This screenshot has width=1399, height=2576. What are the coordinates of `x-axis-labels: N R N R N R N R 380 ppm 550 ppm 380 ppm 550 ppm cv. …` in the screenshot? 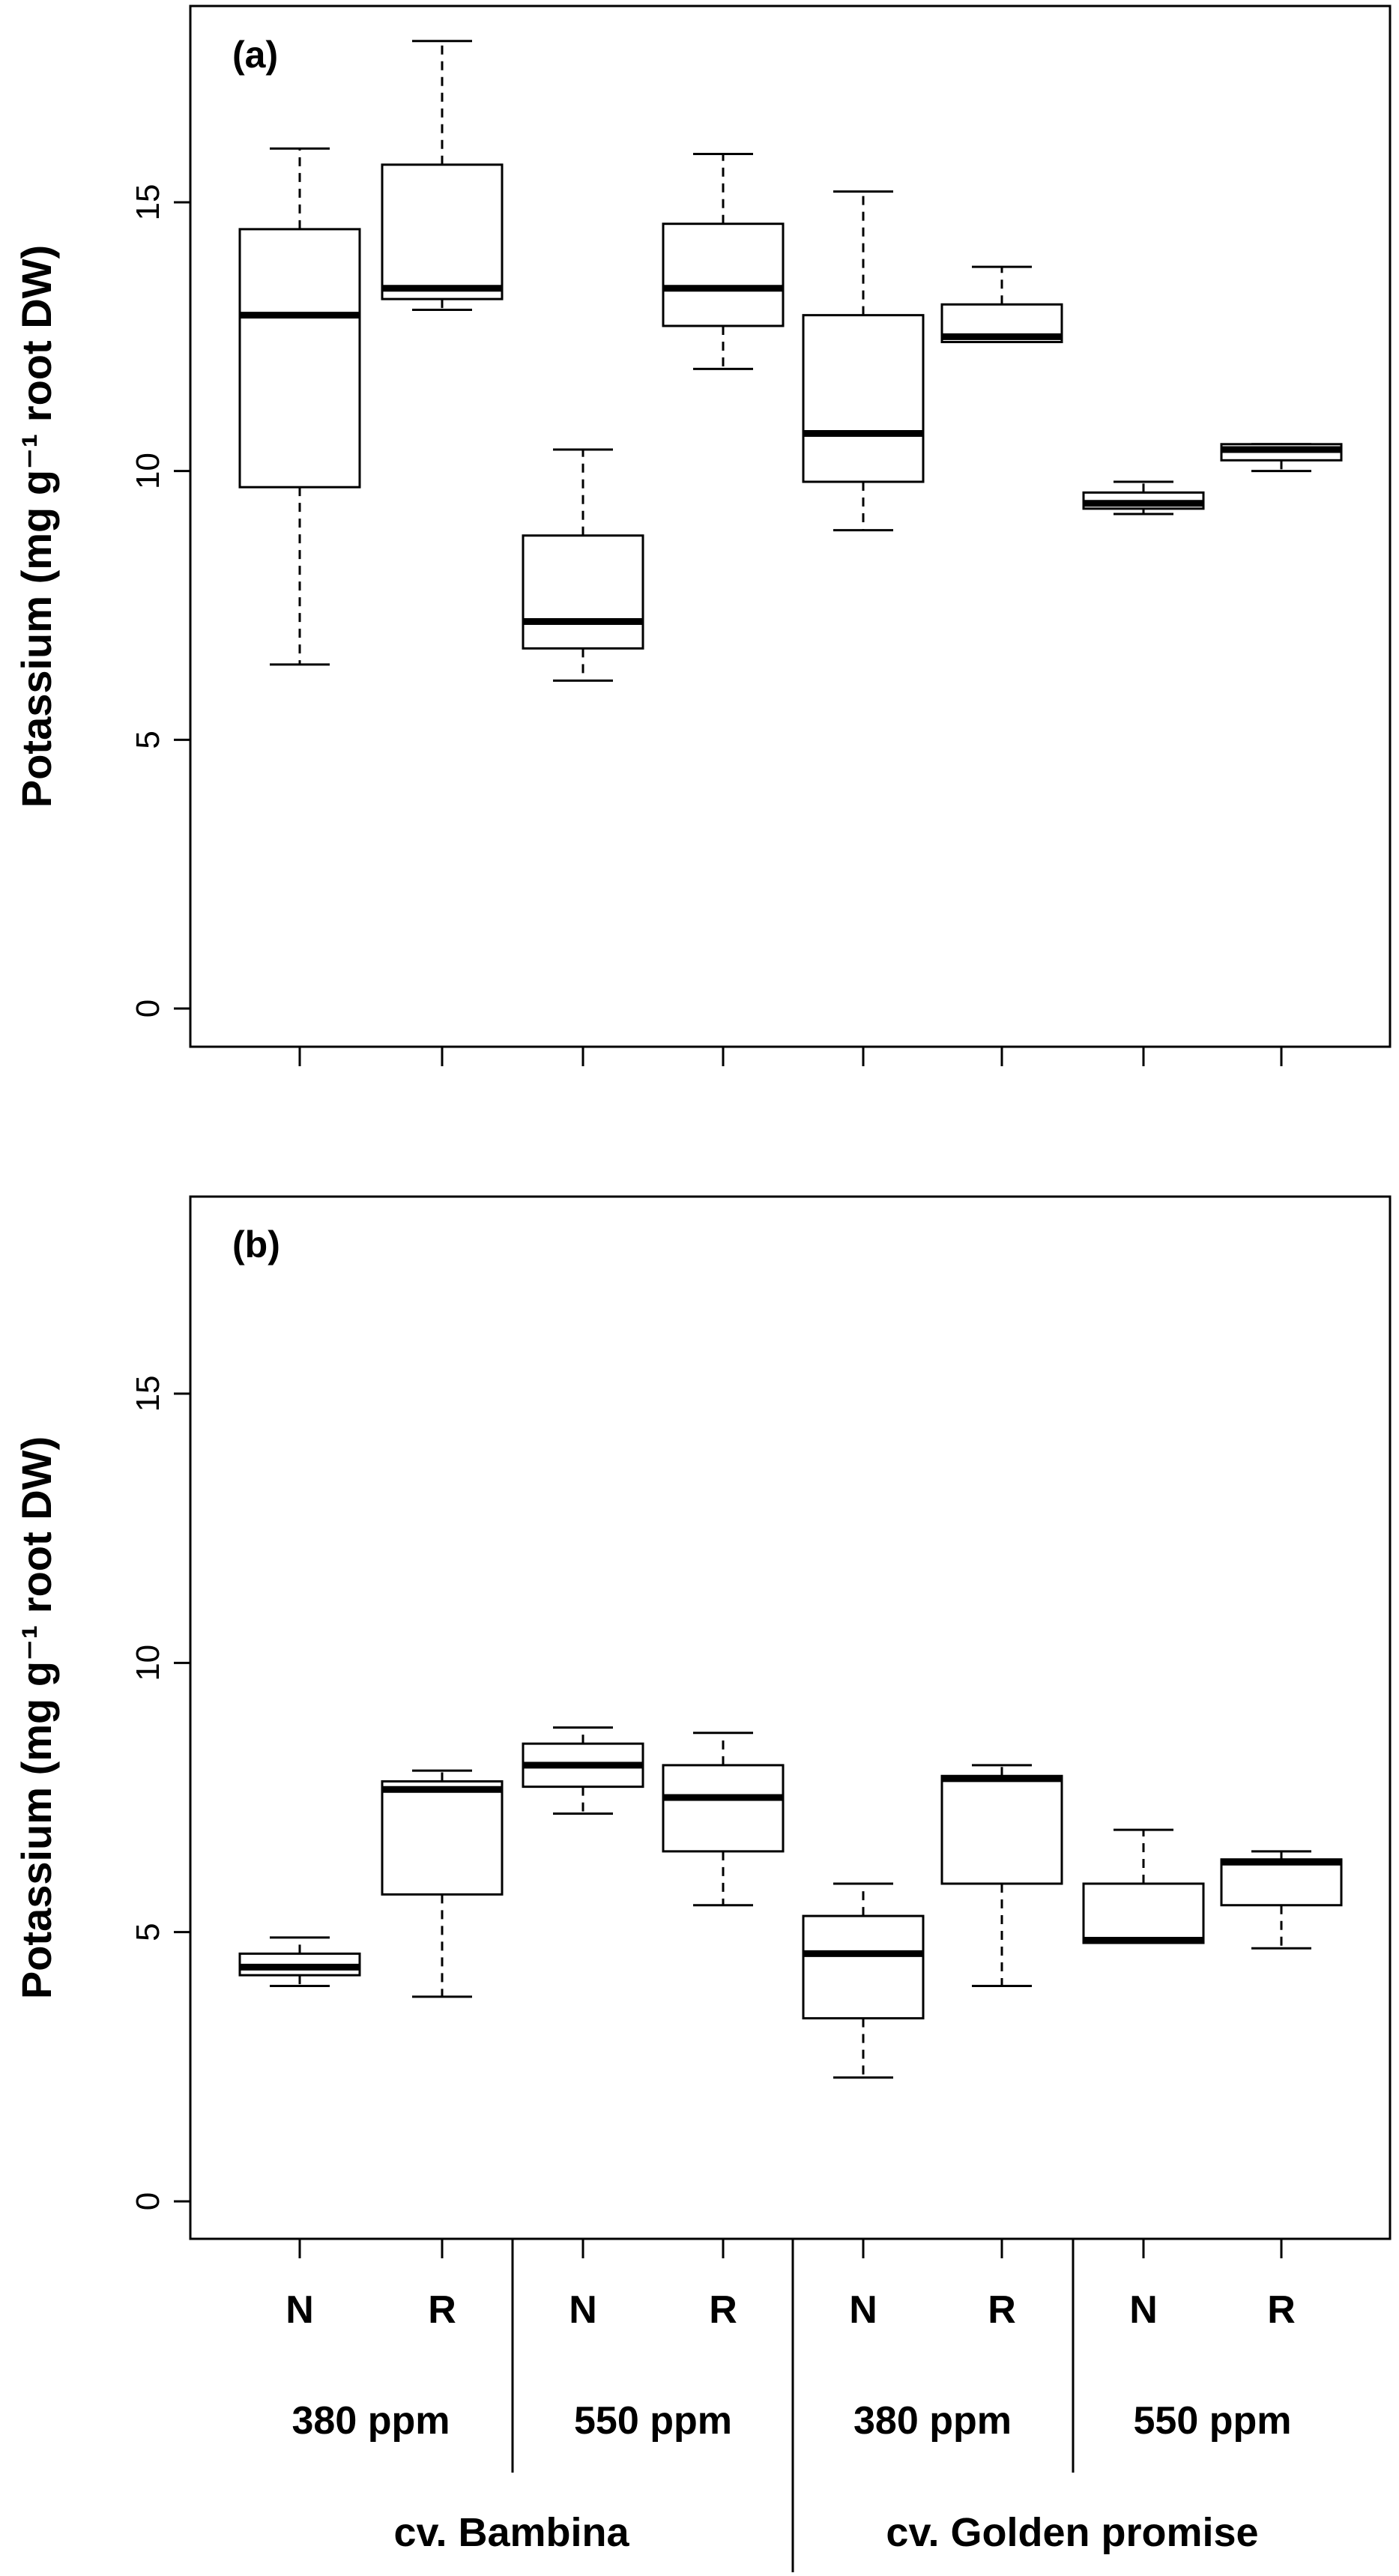 It's located at (790, 2405).